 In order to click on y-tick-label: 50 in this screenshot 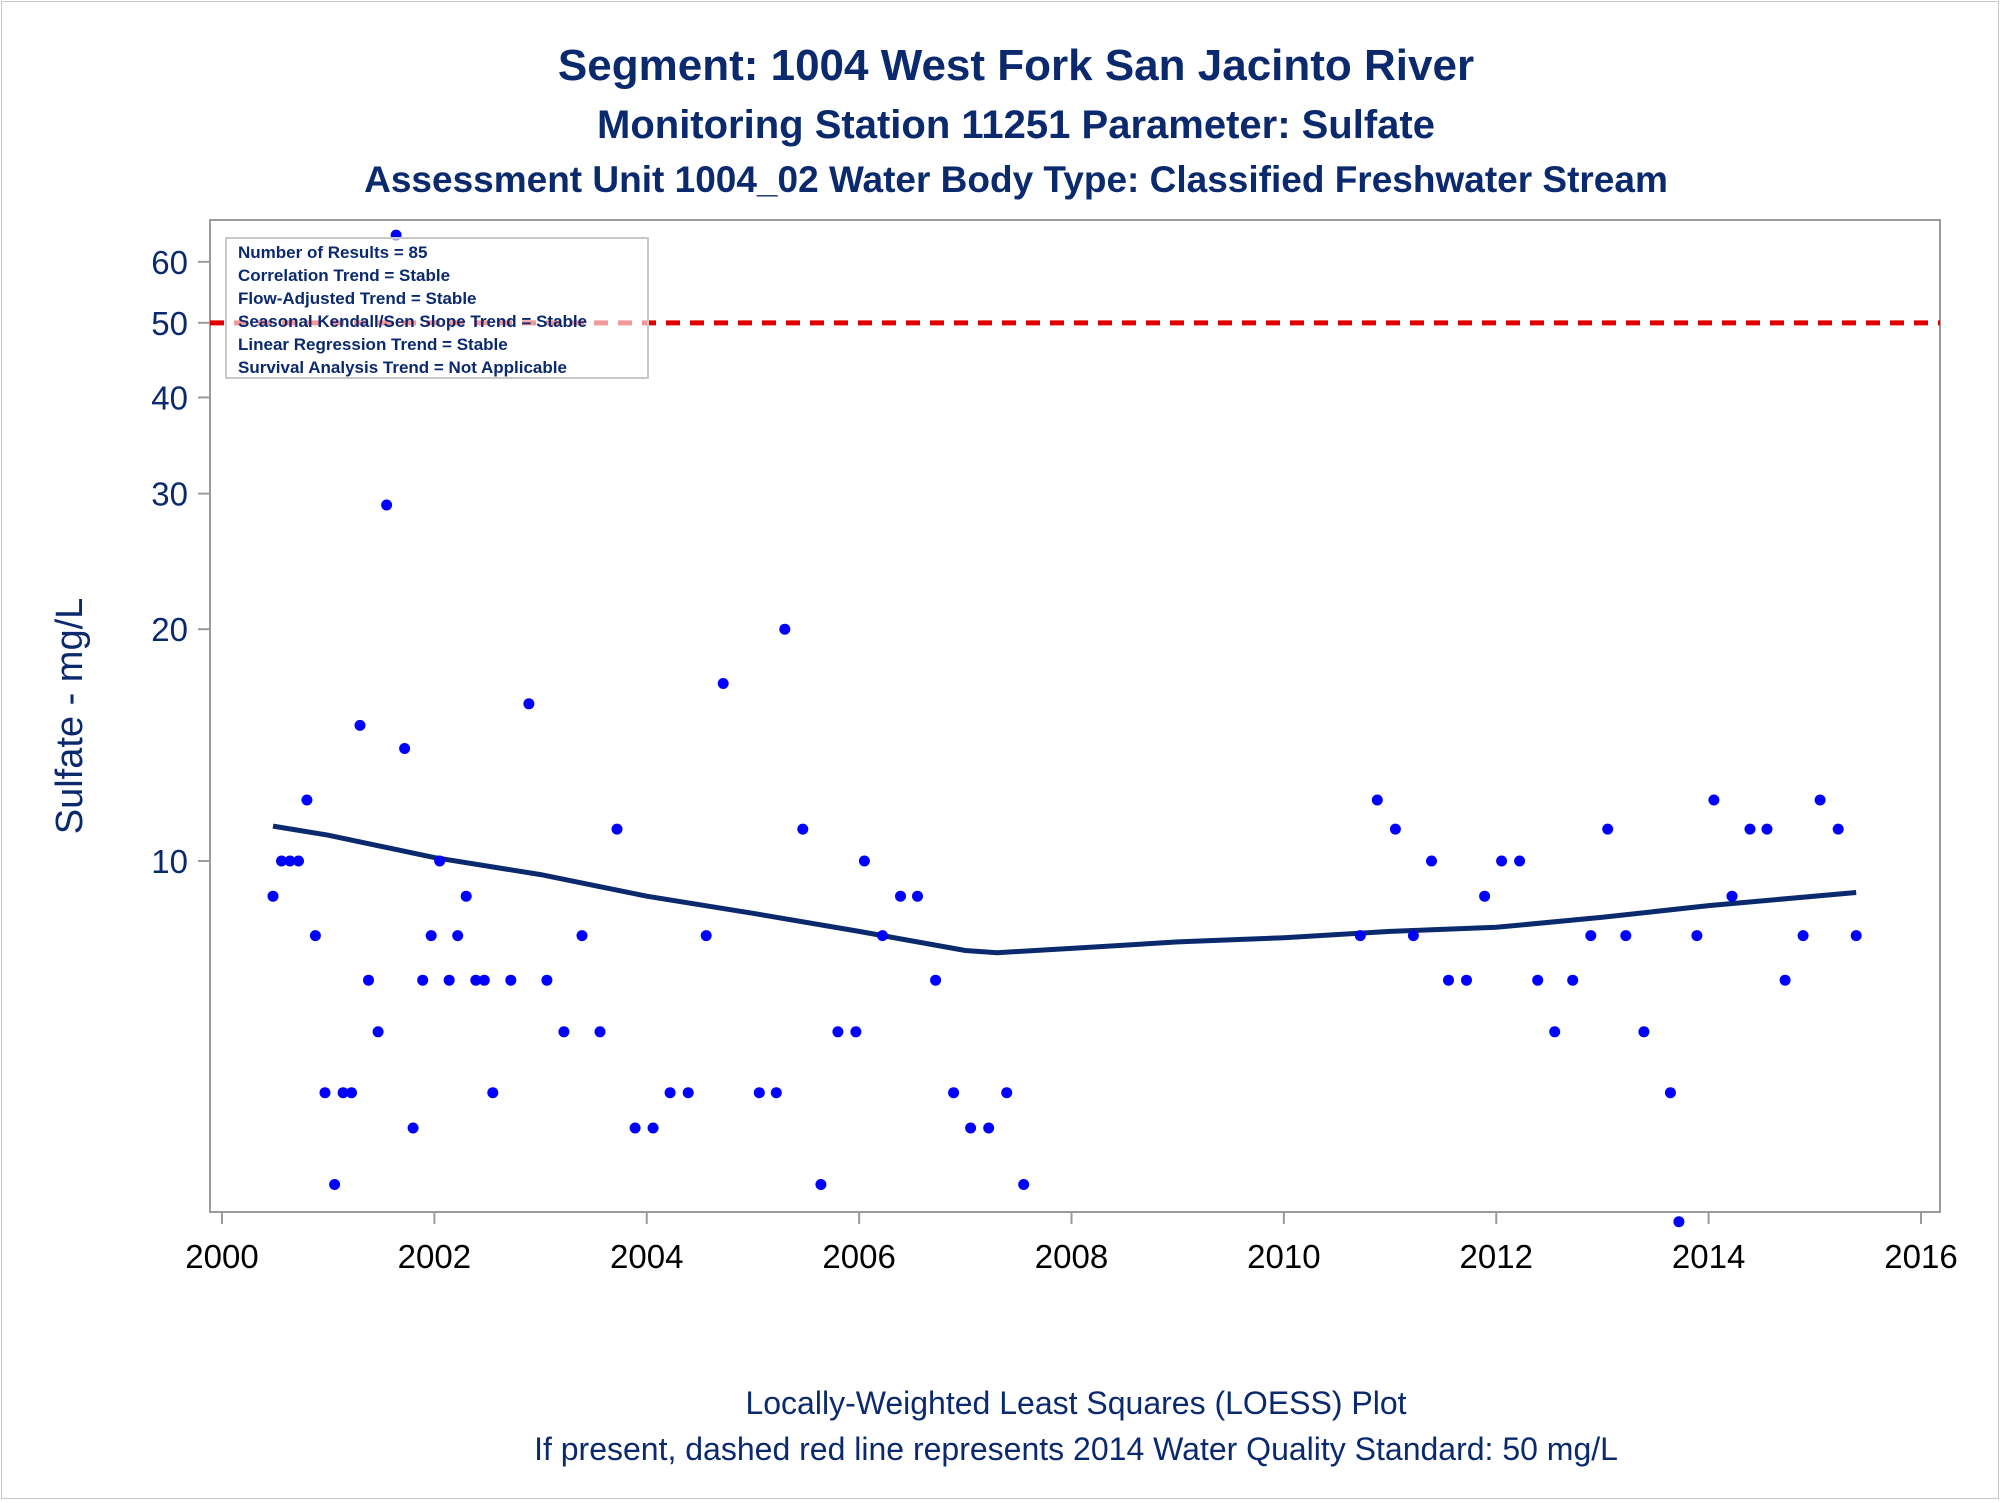, I will do `click(169, 323)`.